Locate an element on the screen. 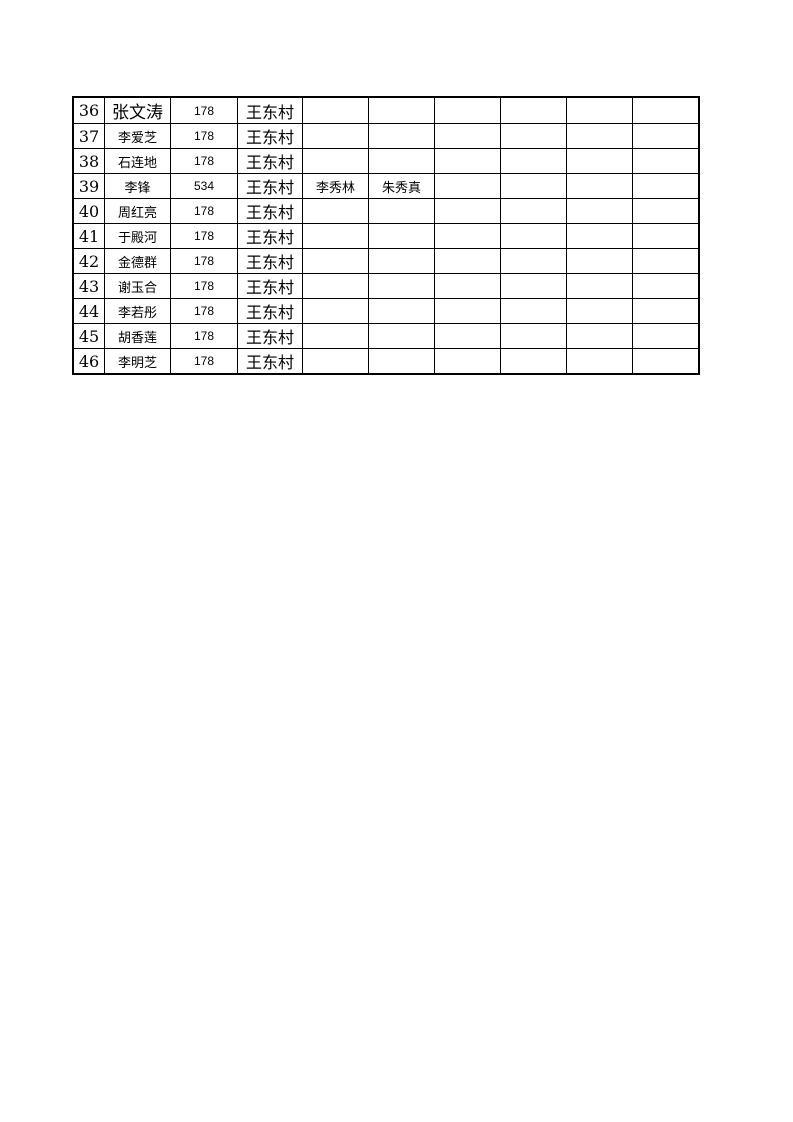 The image size is (793, 1122). row-number: 43 is located at coordinates (88, 286).